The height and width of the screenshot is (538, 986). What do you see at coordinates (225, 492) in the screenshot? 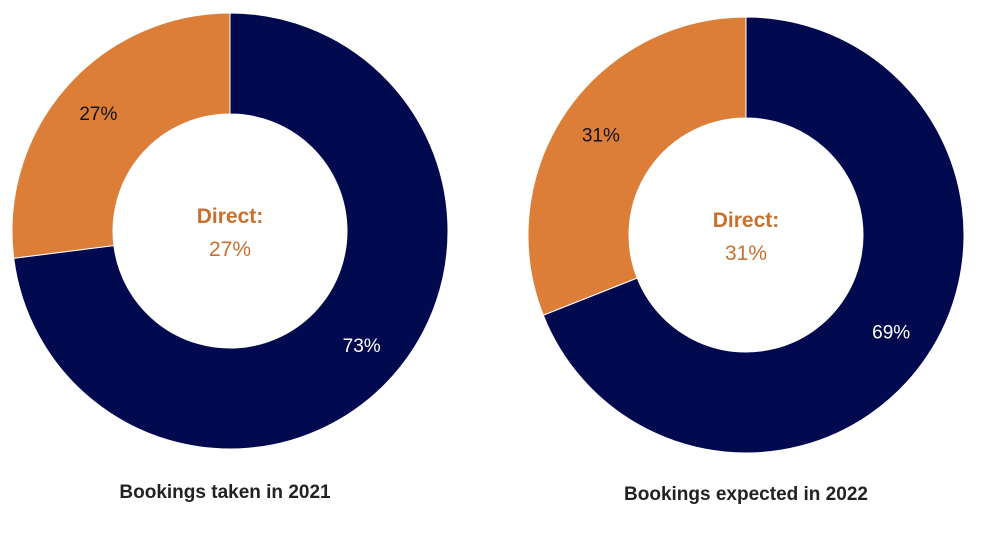
I see `chart-caption-2021: Bookings taken in 2021` at bounding box center [225, 492].